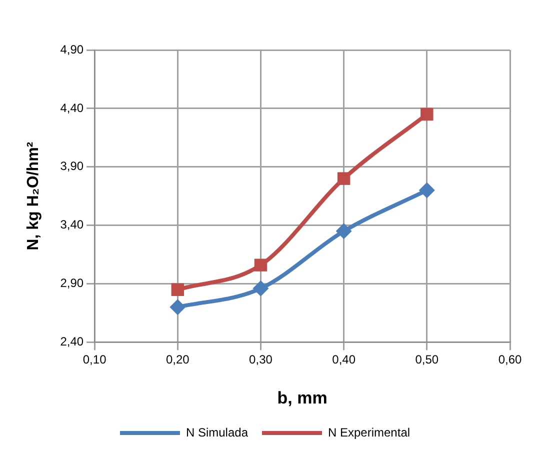 The width and height of the screenshot is (535, 459). I want to click on y-tick-label: 3,90, so click(72, 166).